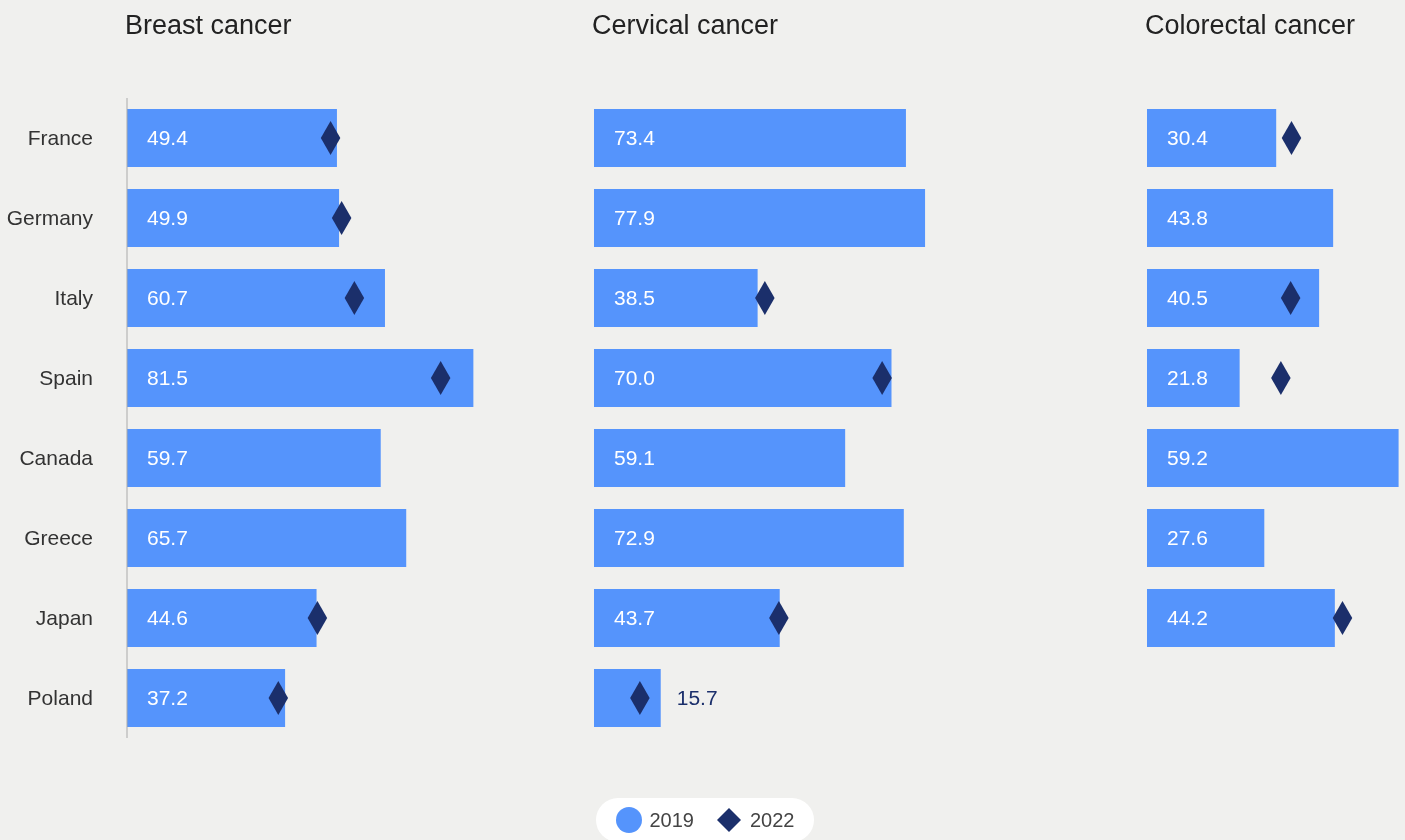  I want to click on legend-label: 2022, so click(772, 820).